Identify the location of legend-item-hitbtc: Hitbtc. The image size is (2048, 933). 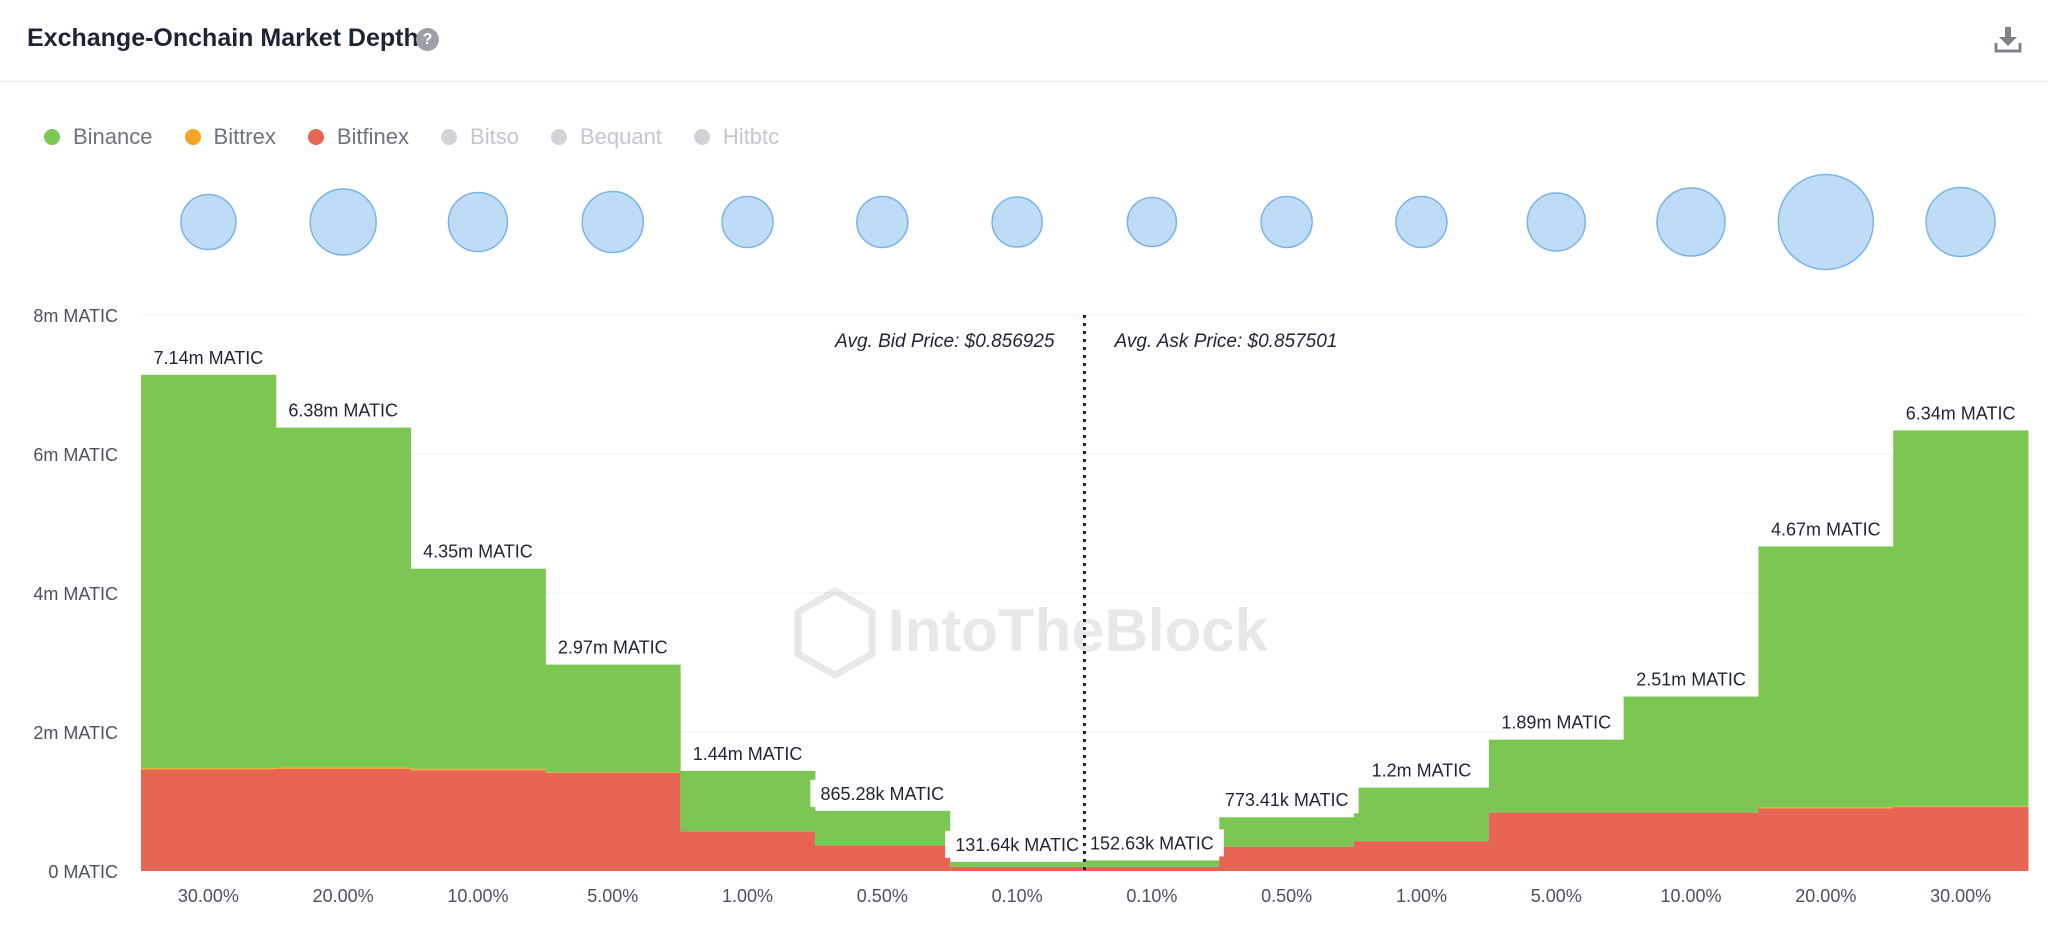
(736, 137).